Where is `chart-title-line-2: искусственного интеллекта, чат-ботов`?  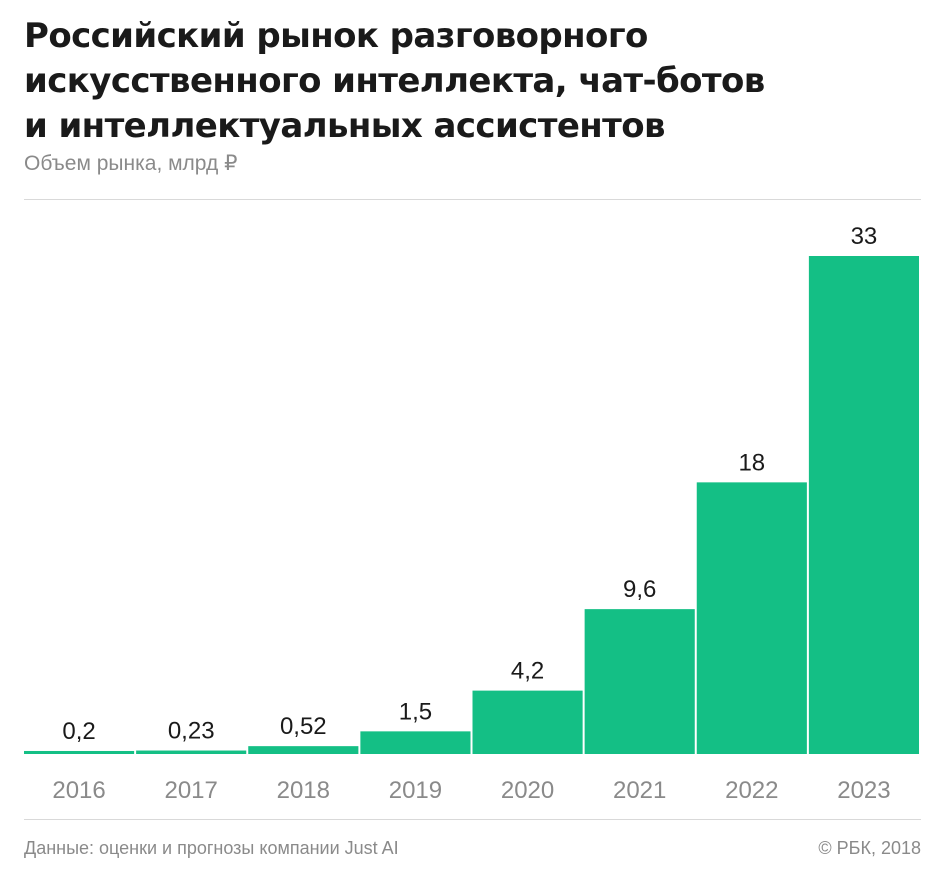
chart-title-line-2: искусственного интеллекта, чат-ботов is located at coordinates (394, 81).